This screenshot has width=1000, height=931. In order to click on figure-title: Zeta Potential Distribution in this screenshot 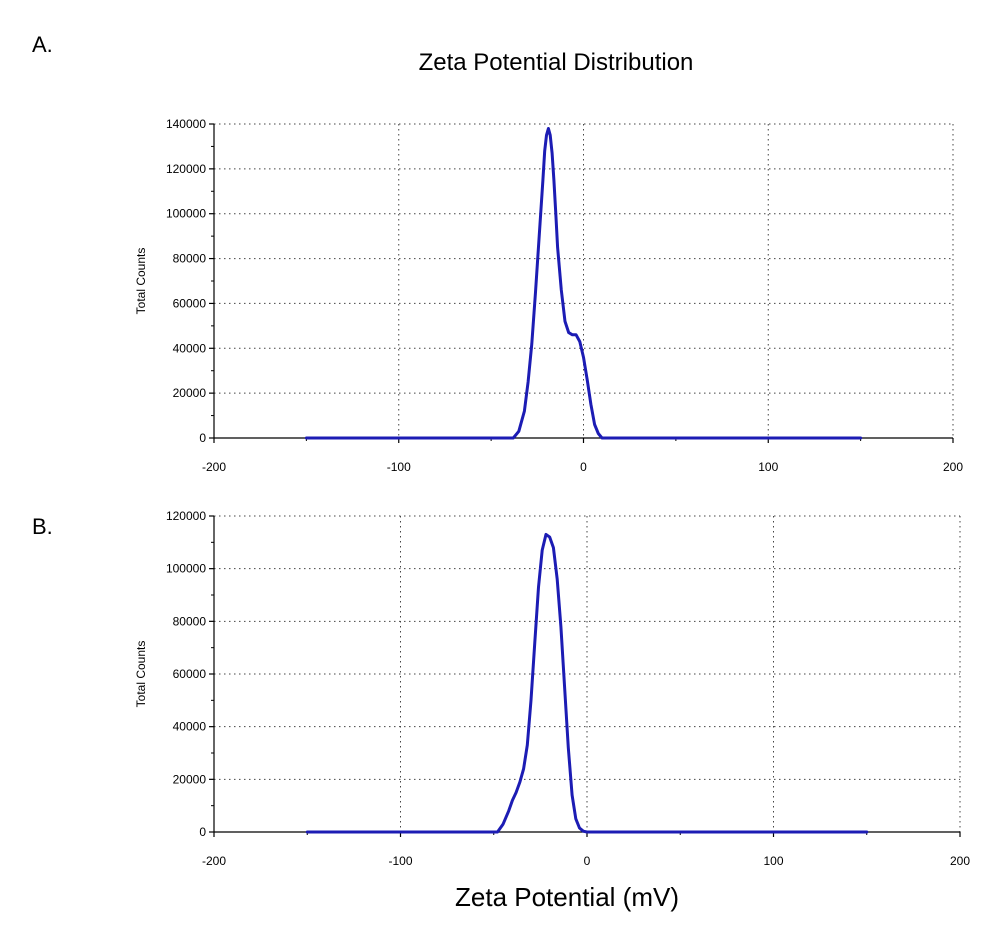, I will do `click(556, 62)`.